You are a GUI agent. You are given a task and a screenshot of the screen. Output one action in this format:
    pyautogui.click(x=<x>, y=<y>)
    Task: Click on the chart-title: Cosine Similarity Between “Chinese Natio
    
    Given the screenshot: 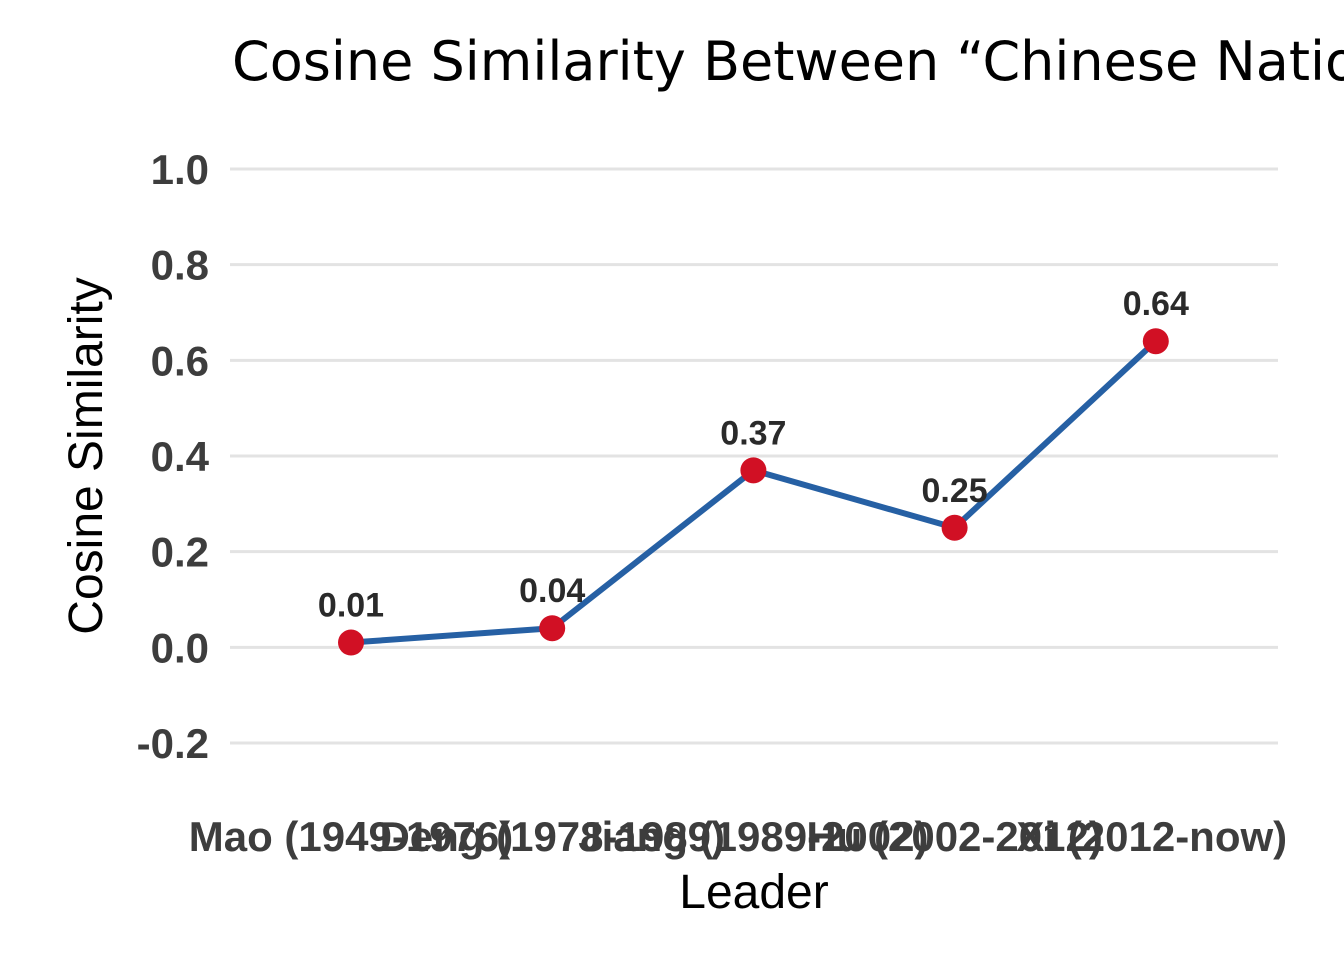 What is the action you would take?
    pyautogui.click(x=788, y=61)
    